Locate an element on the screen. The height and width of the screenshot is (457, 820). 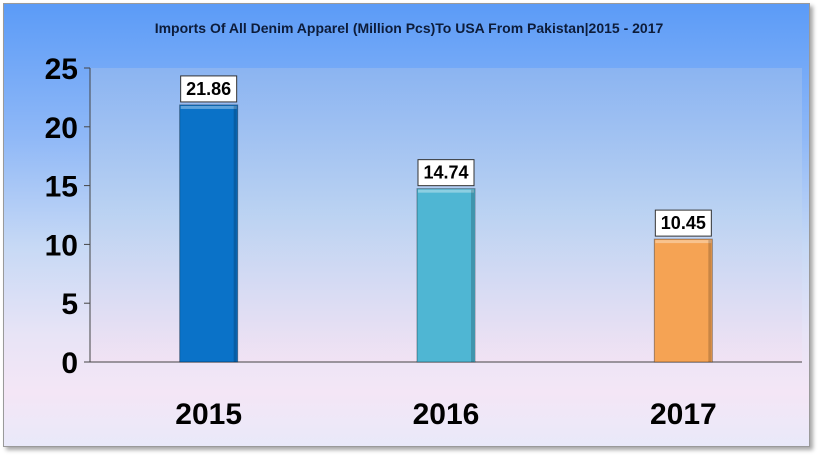
y-tick-label: 25 is located at coordinates (61, 69).